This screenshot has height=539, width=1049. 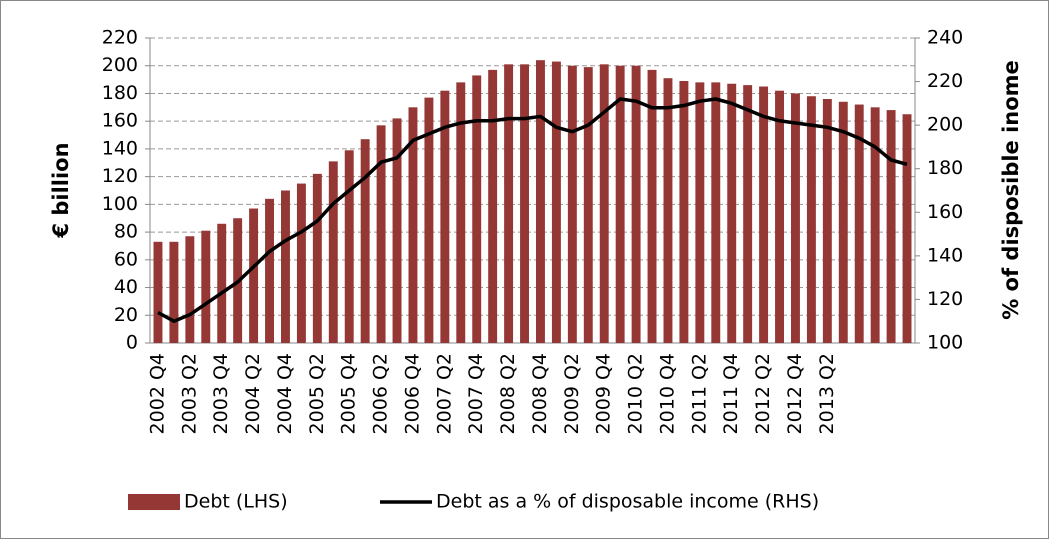 I want to click on y-tick-label: 80, so click(x=126, y=232).